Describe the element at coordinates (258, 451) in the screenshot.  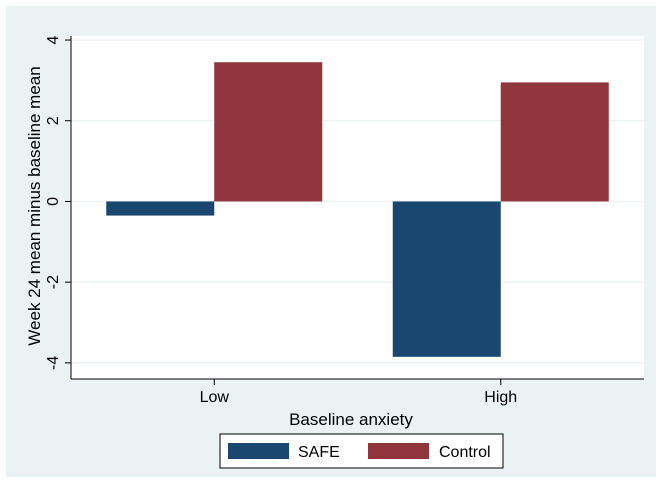
I see `legend-swatch-safe` at that location.